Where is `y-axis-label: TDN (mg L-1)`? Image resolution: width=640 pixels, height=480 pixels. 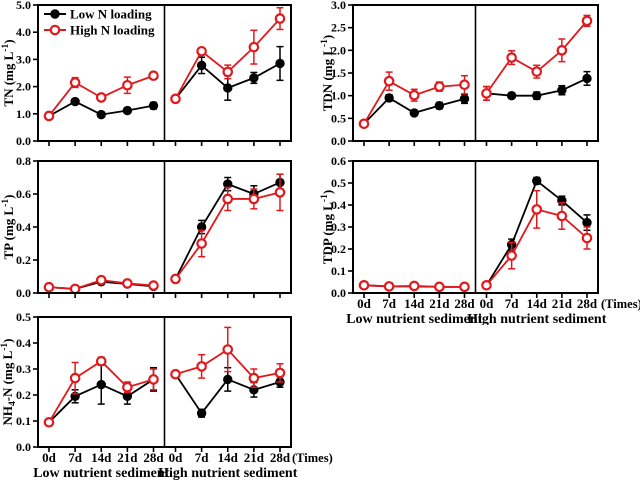 y-axis-label: TDN (mg L-1) is located at coordinates (327, 73).